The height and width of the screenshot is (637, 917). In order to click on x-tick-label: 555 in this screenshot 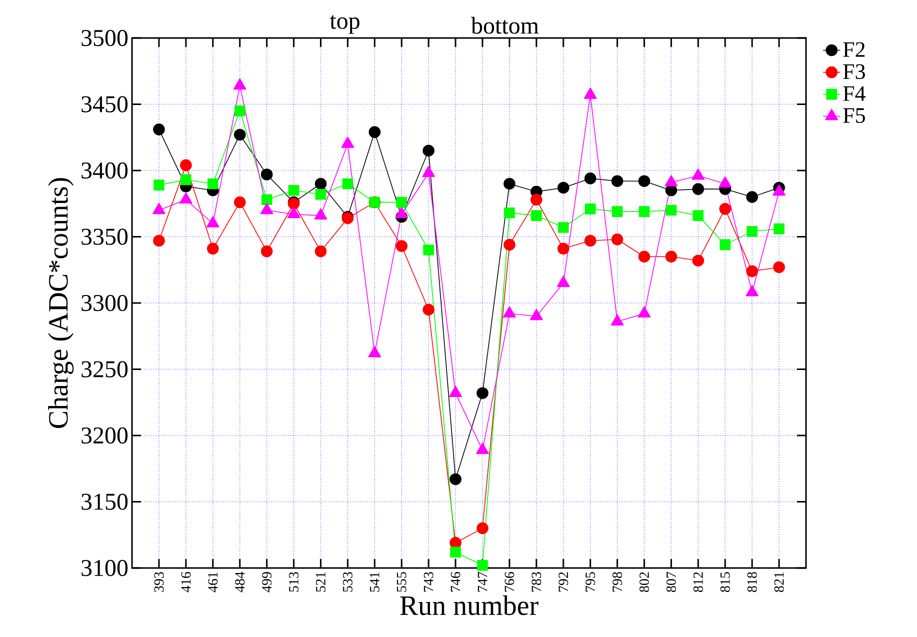, I will do `click(401, 582)`.